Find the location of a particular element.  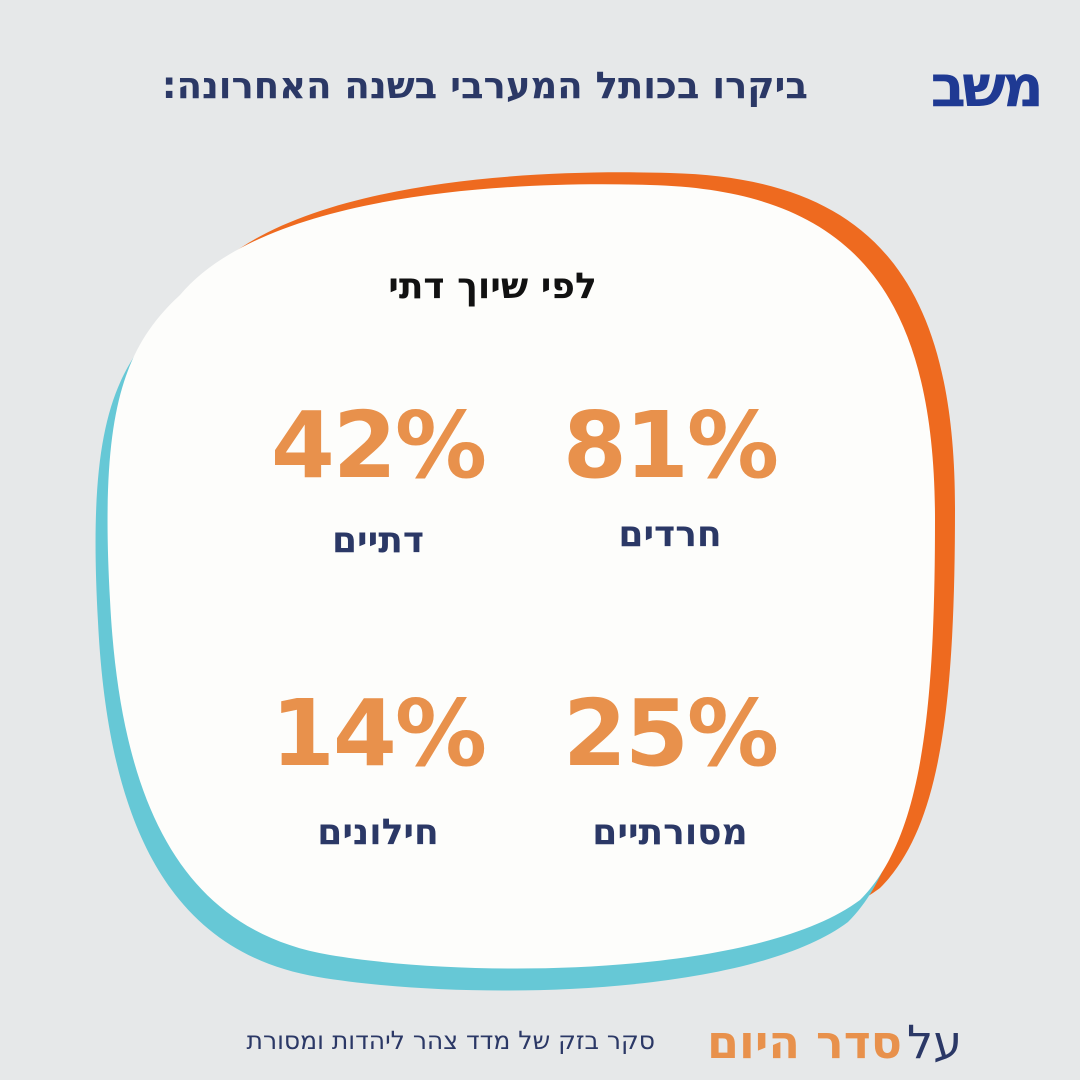

footer-brand: סדר היום is located at coordinates (804, 1042).